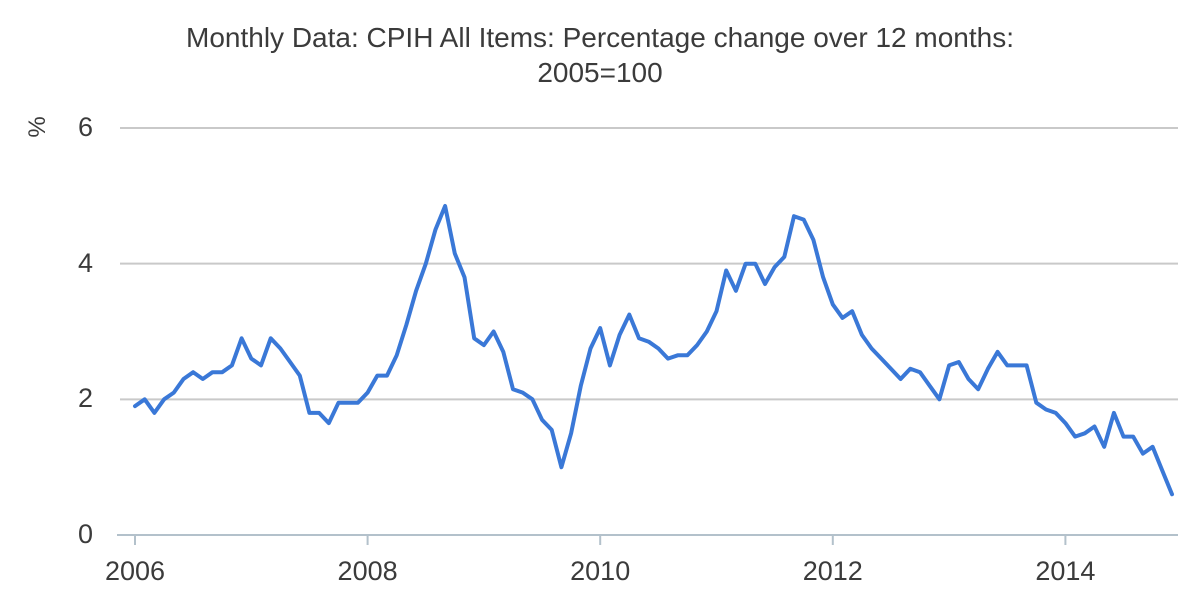  Describe the element at coordinates (832, 571) in the screenshot. I see `x-tick-label-2012: 2012` at that location.